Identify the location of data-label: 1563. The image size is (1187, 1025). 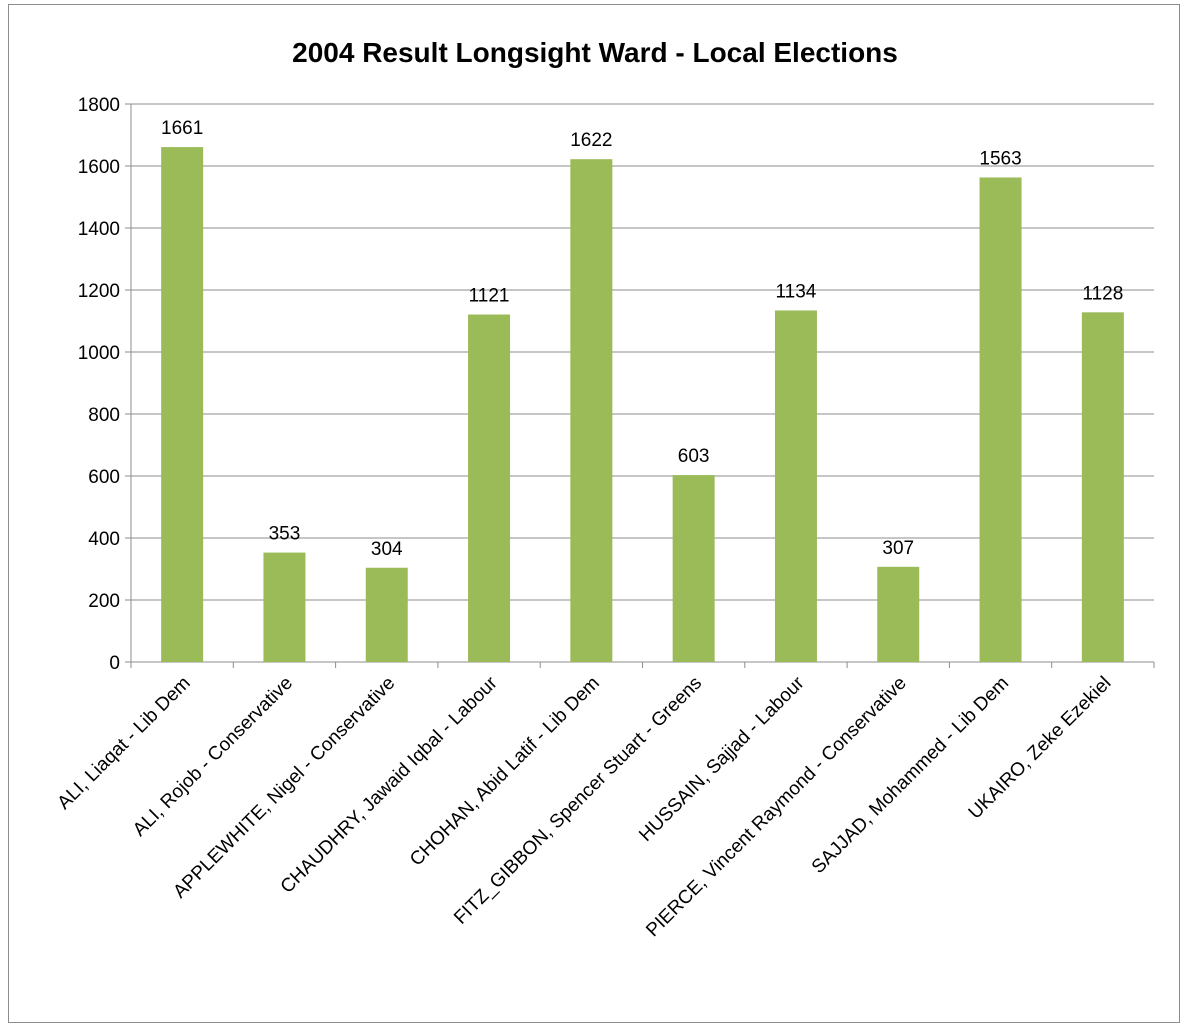
(1000, 158).